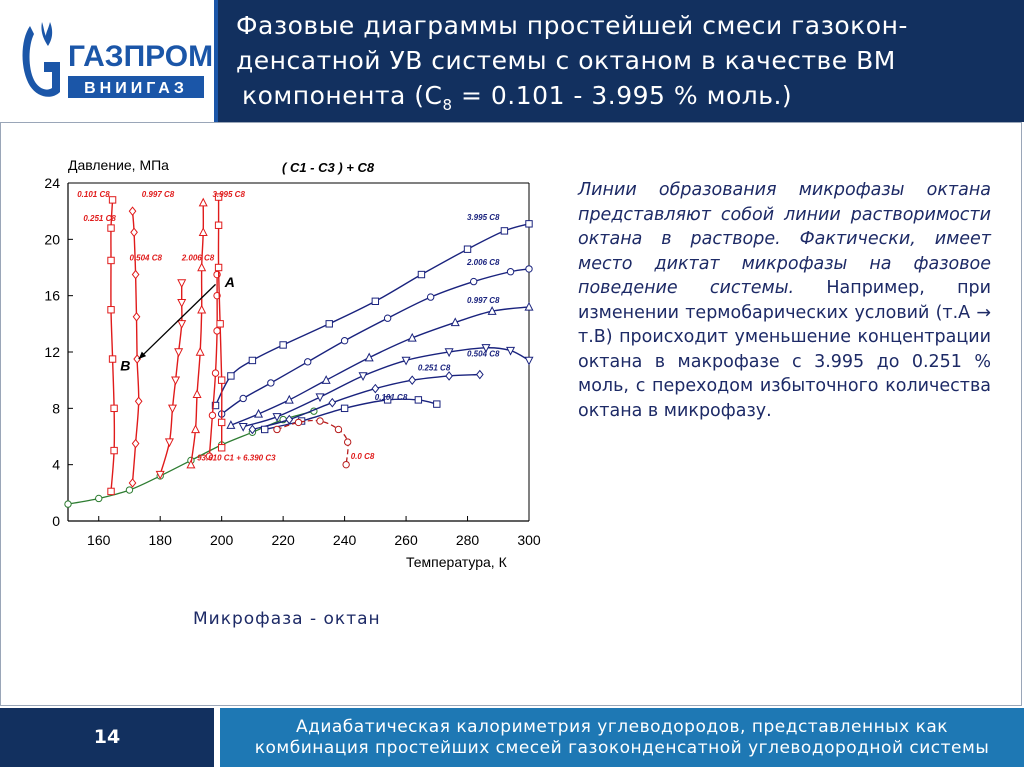 The width and height of the screenshot is (1024, 767). What do you see at coordinates (109, 61) in the screenshot?
I see `gazprom-logo: ГАЗПРОМ ВНИИГАЗ` at bounding box center [109, 61].